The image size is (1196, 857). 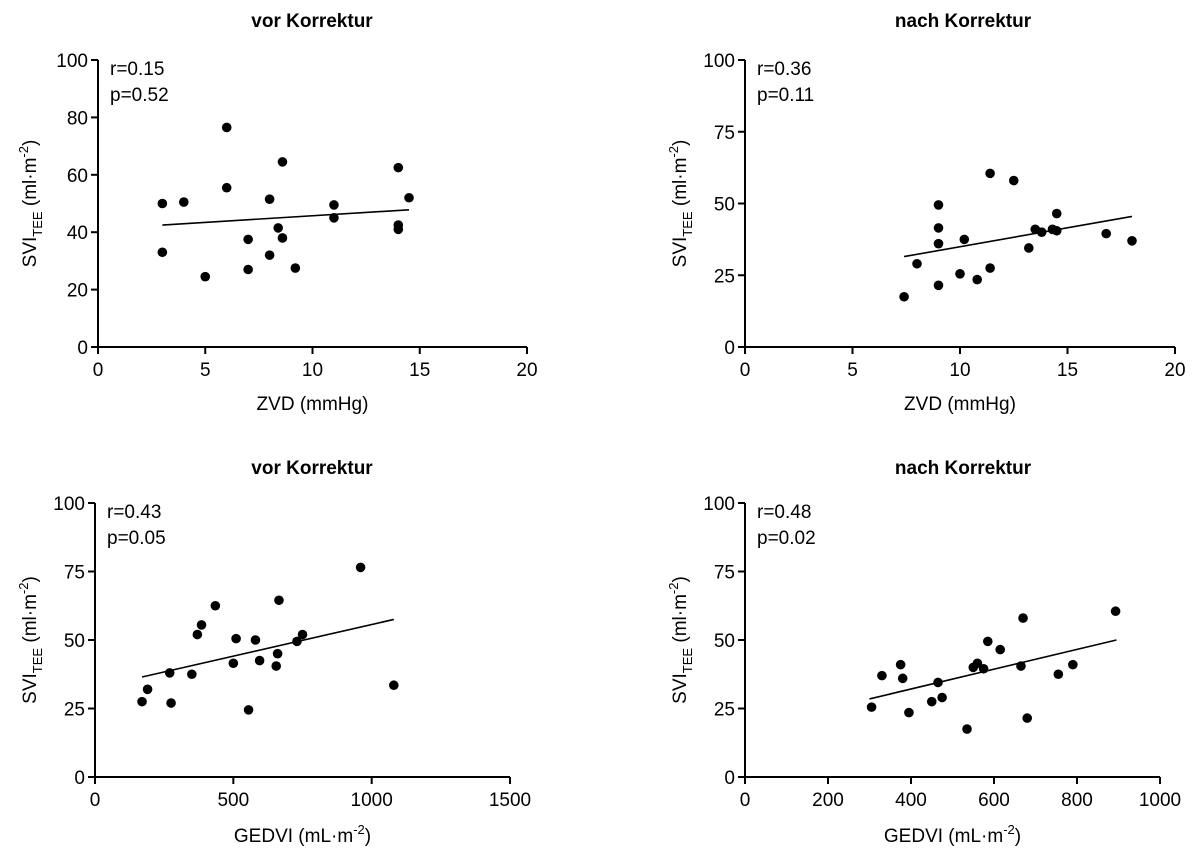 I want to click on stat-p-value: p=0.02, so click(x=786, y=538).